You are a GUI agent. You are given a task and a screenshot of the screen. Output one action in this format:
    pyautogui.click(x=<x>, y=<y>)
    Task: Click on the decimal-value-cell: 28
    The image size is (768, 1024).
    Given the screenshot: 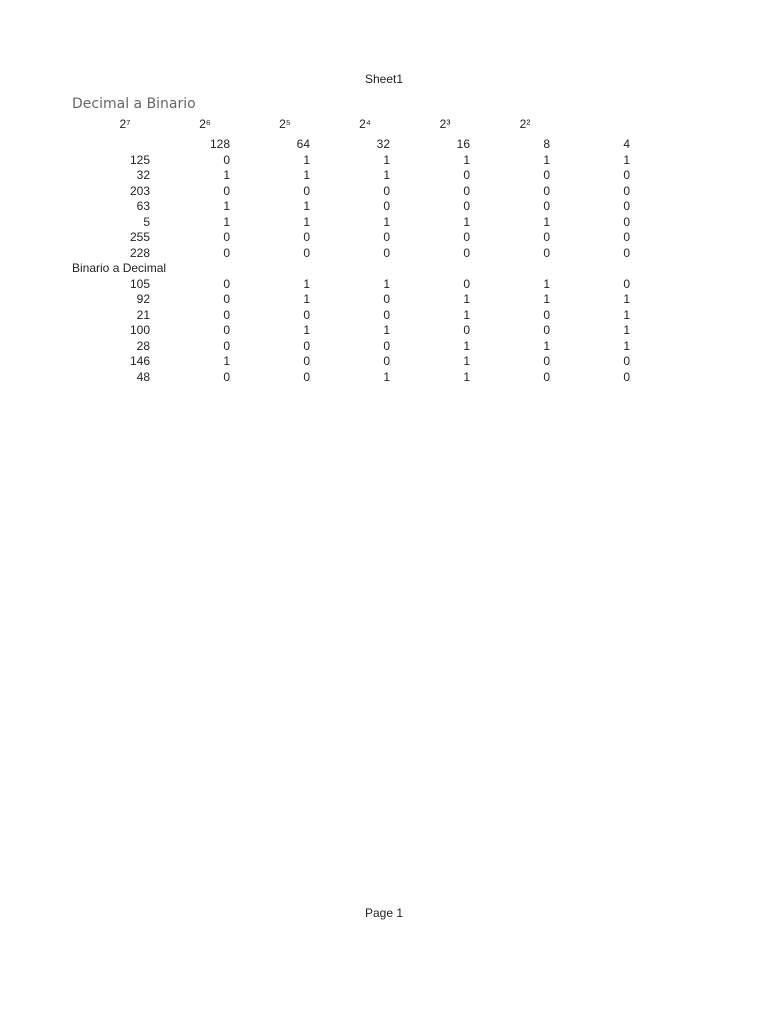 What is the action you would take?
    pyautogui.click(x=143, y=345)
    